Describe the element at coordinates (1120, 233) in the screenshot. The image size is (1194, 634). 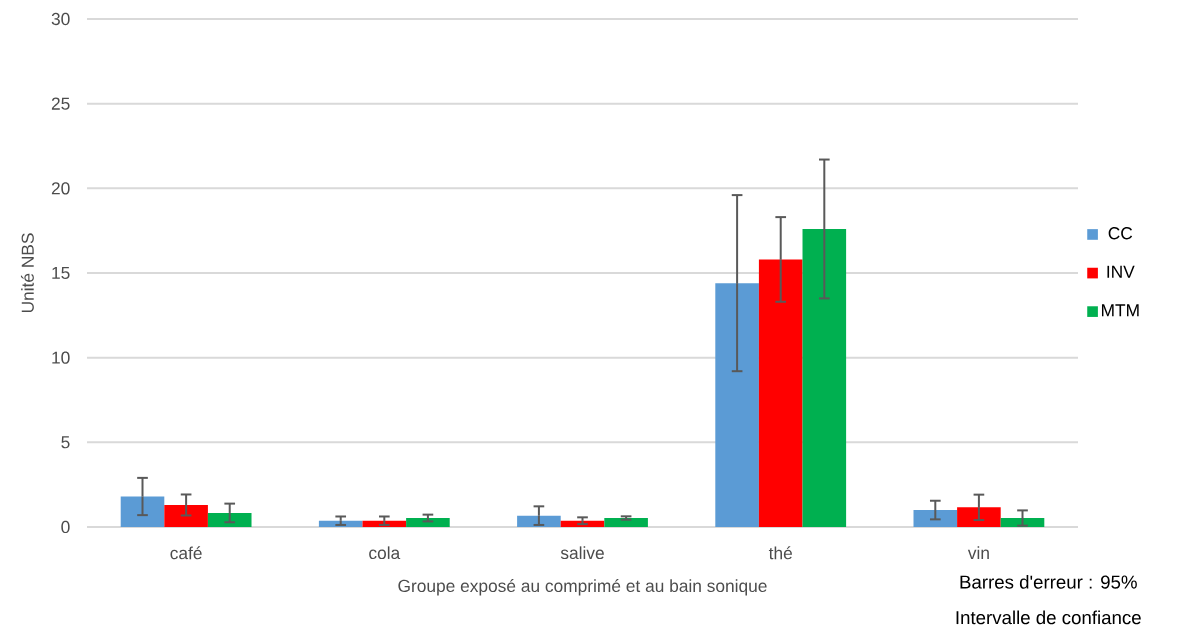
I see `legend-label: CC` at that location.